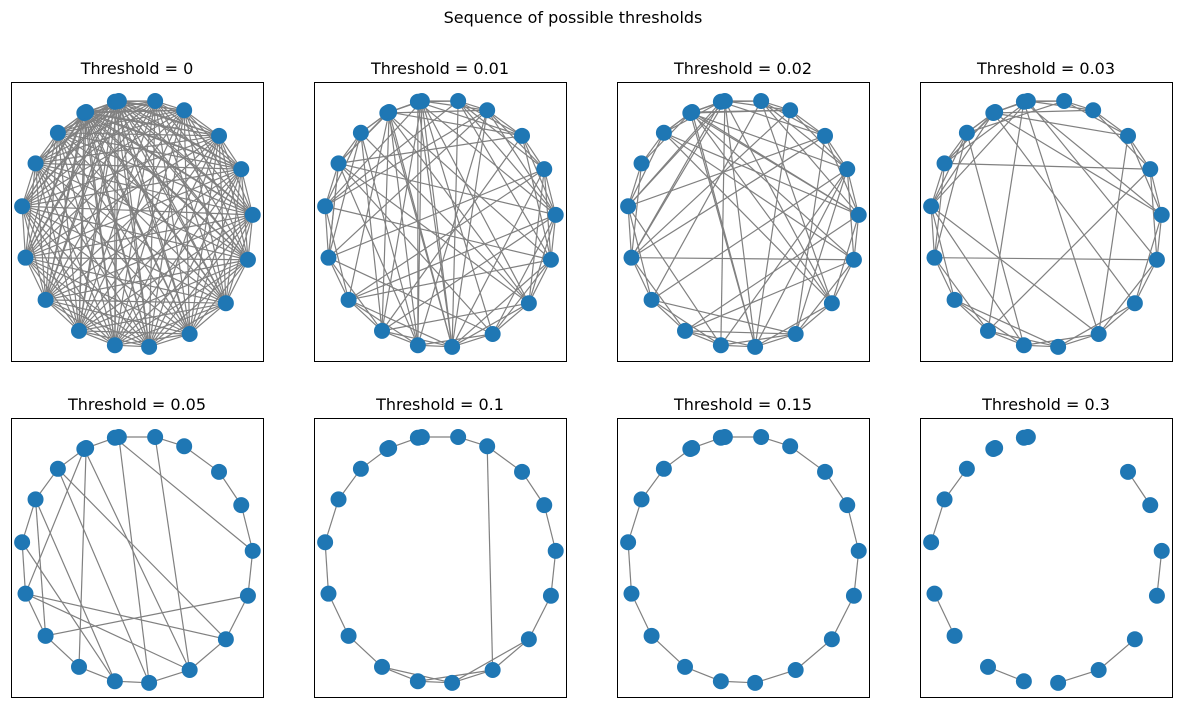 Image resolution: width=1182 pixels, height=708 pixels. I want to click on panel-title: Threshold = 0.3, so click(1045, 404).